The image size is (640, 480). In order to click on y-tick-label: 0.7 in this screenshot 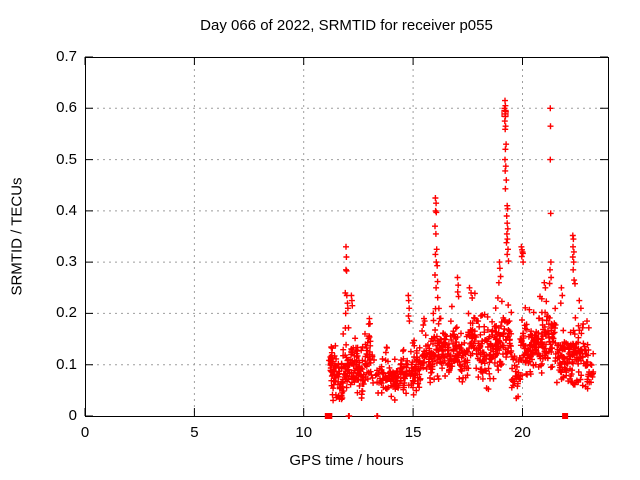, I will do `click(66, 56)`.